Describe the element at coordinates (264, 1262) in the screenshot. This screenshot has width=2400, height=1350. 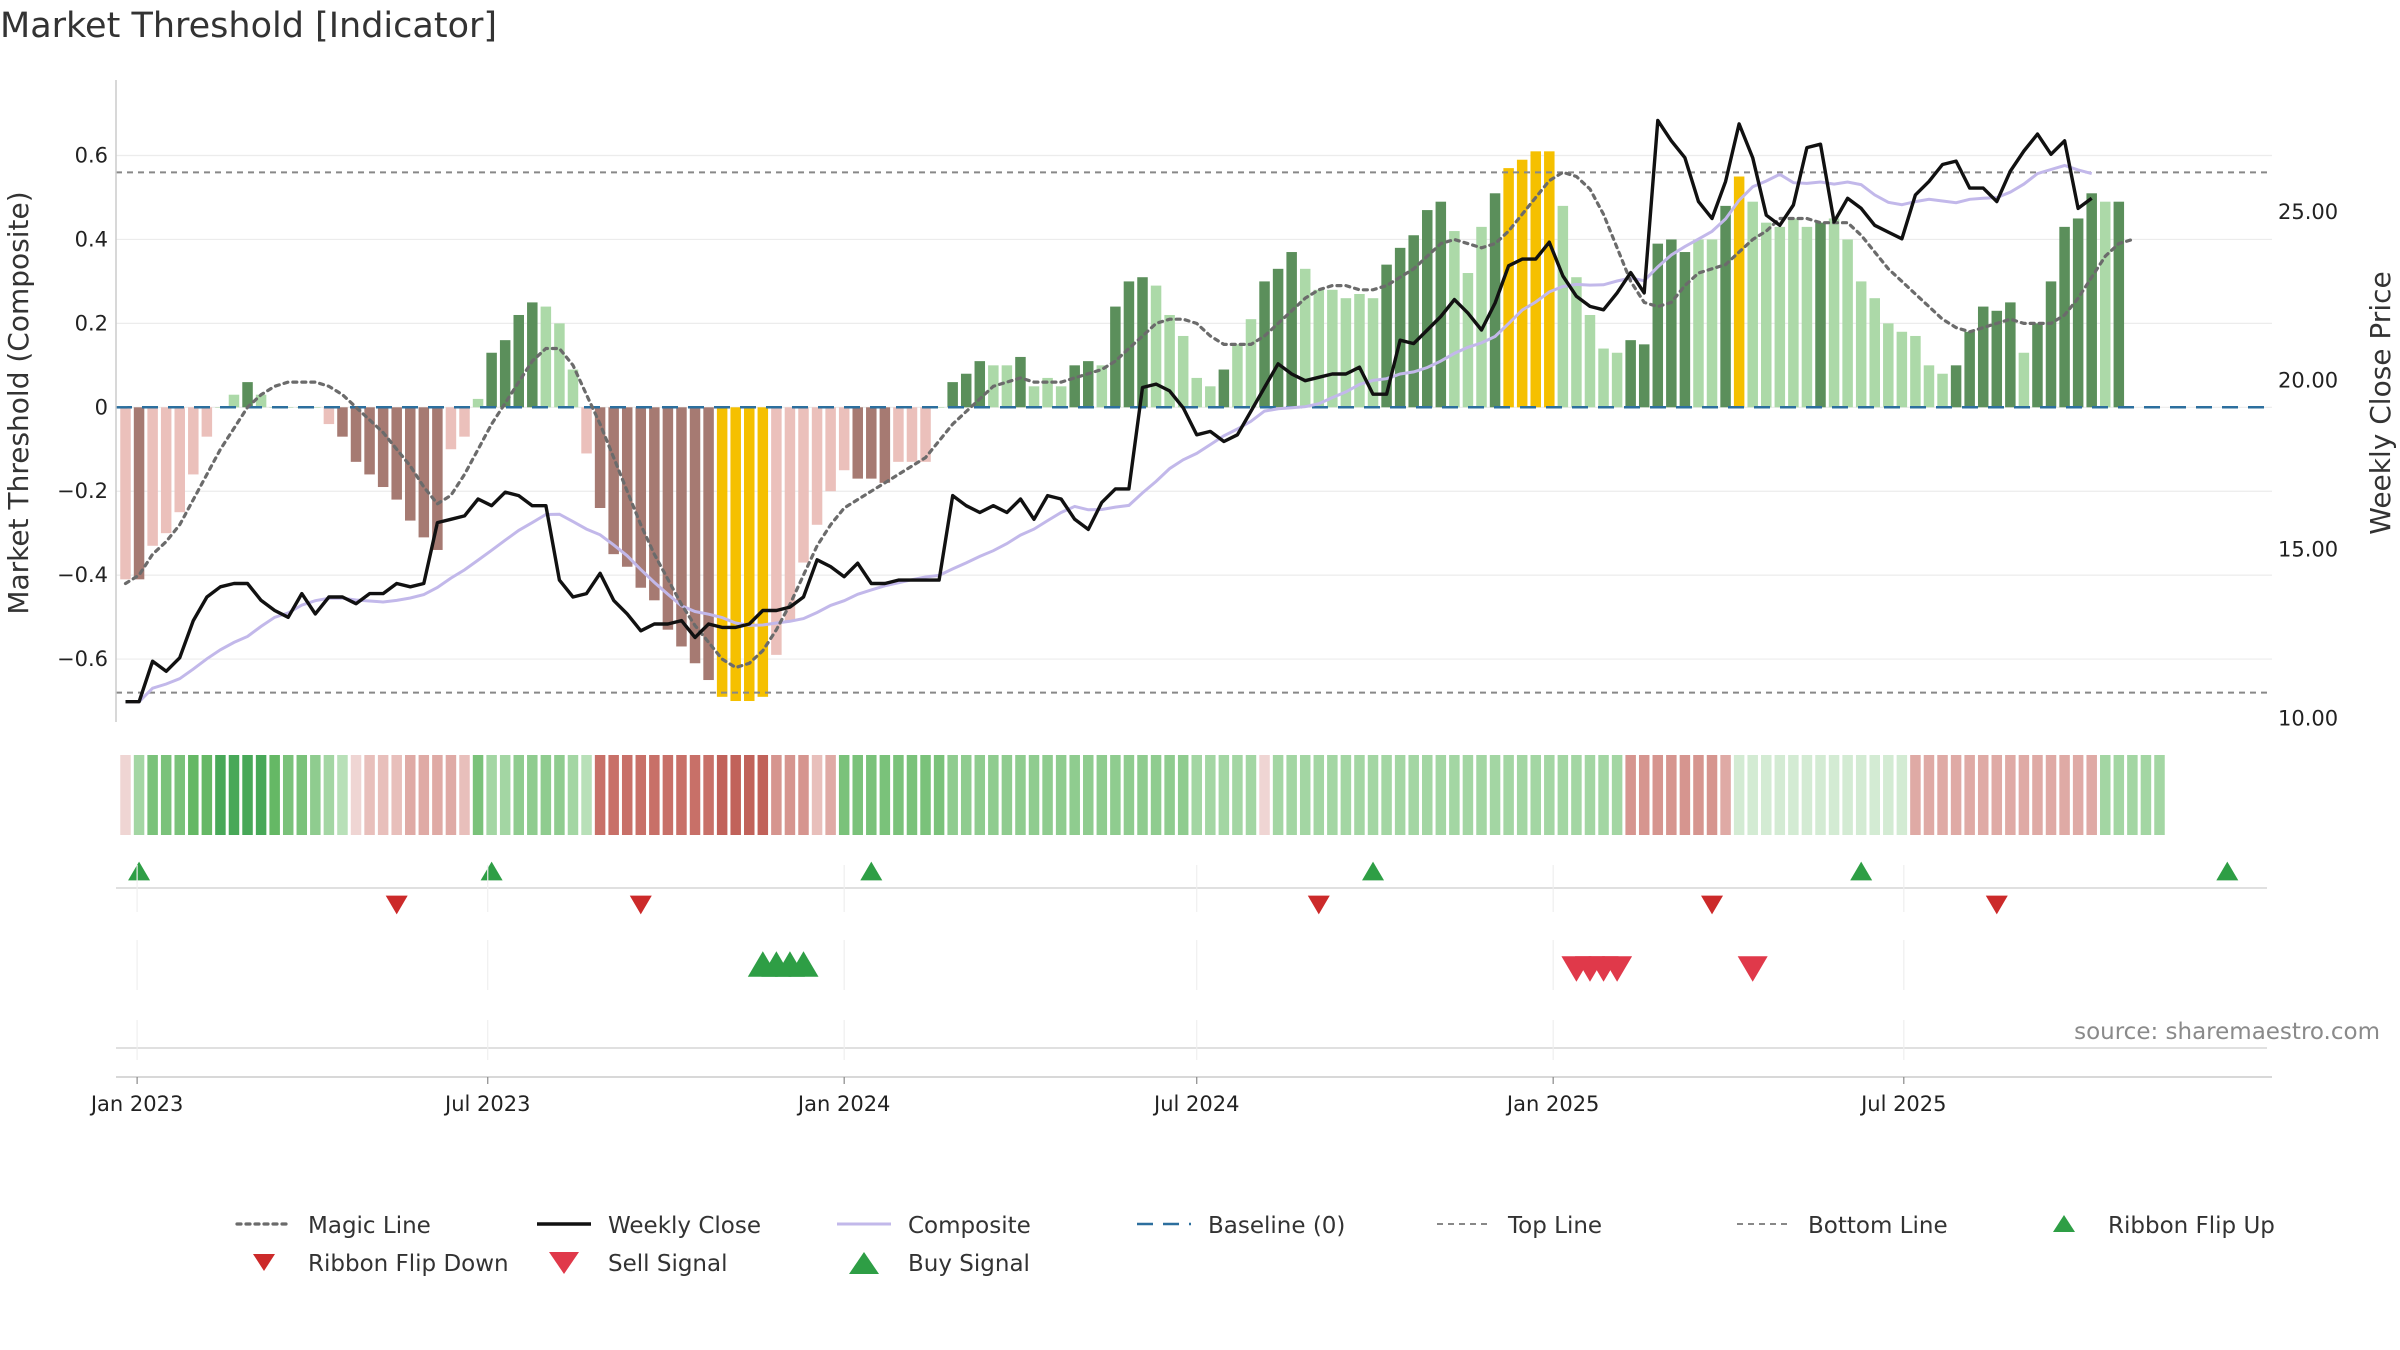
I see `legend-swatch` at that location.